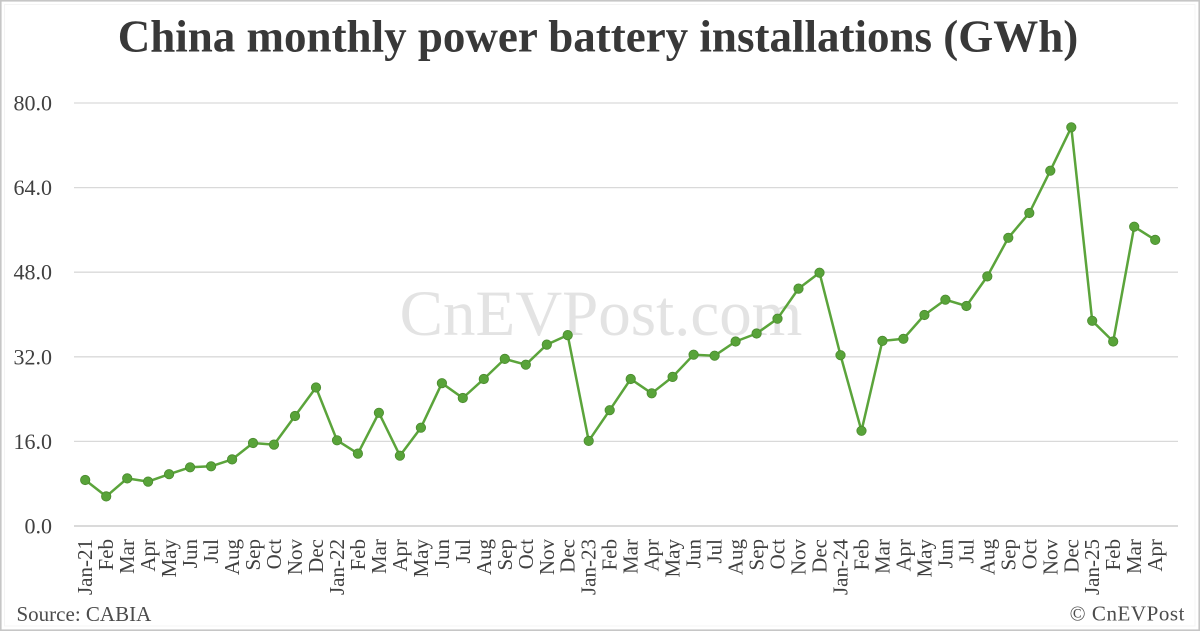 This screenshot has width=1200, height=631. I want to click on svg-text: Jan-21, so click(85, 567).